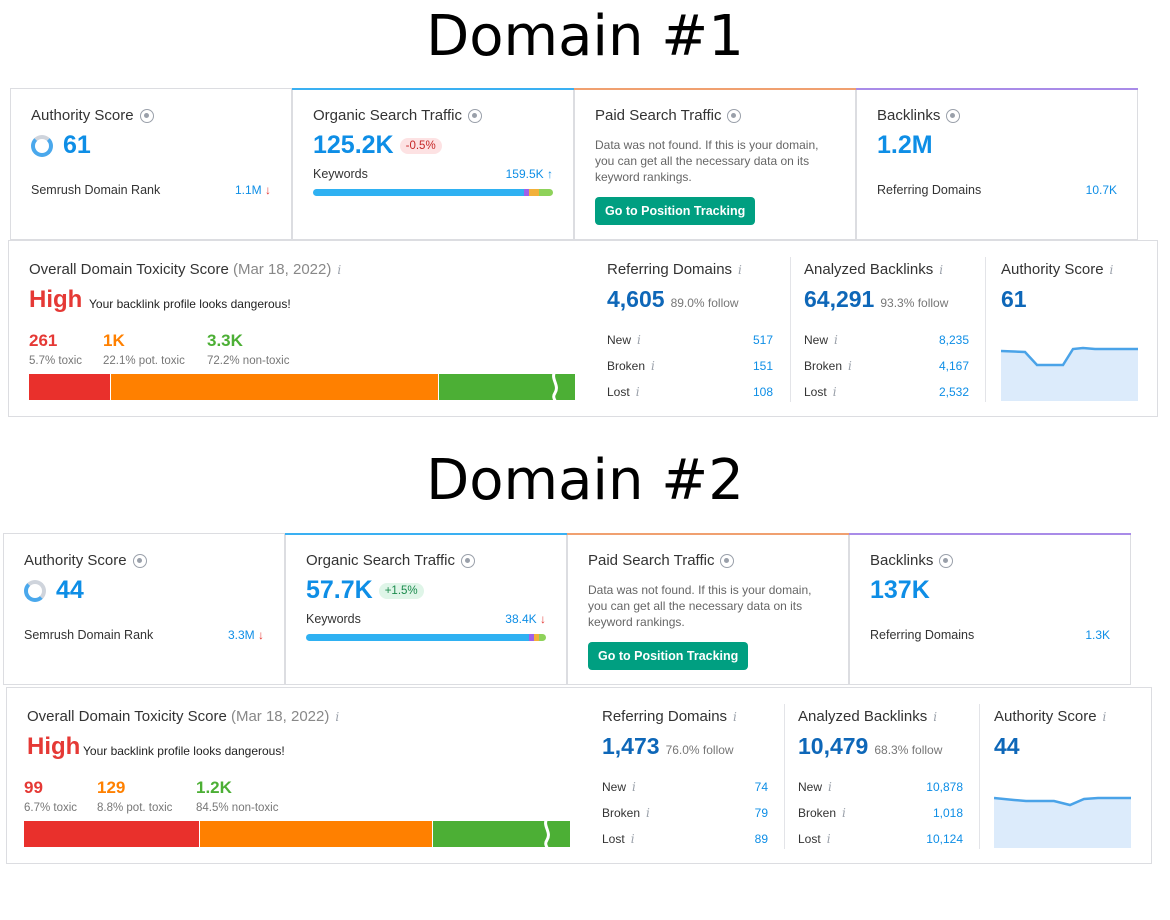  Describe the element at coordinates (401, 591) in the screenshot. I see `change-badge: +1.5%` at that location.